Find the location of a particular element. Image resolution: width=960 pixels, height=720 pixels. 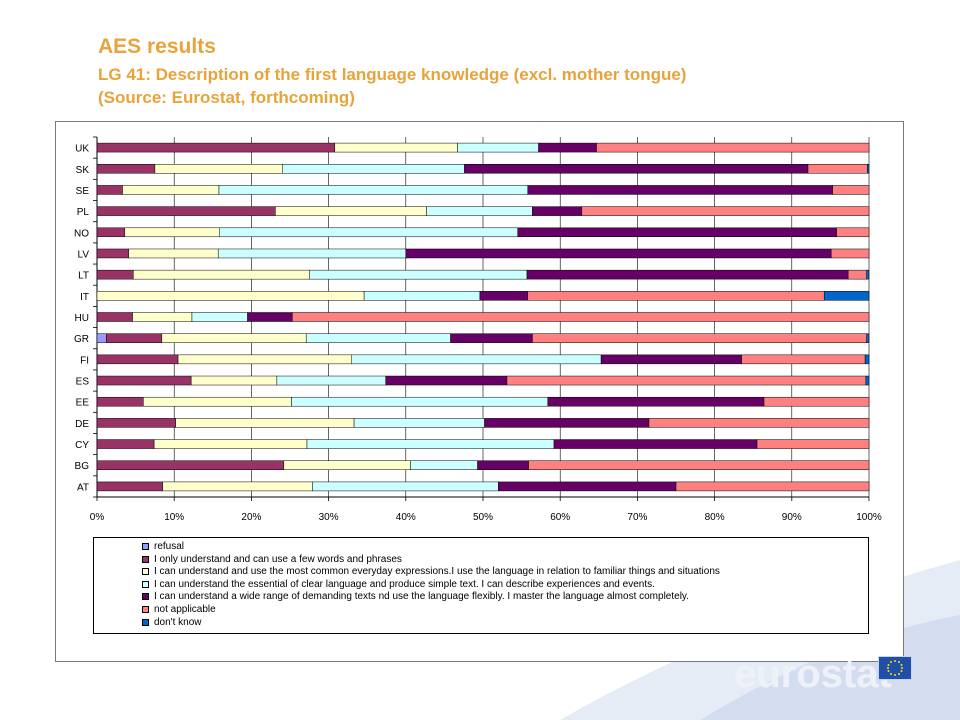

bar-segment-bg-s1 is located at coordinates (190, 465).